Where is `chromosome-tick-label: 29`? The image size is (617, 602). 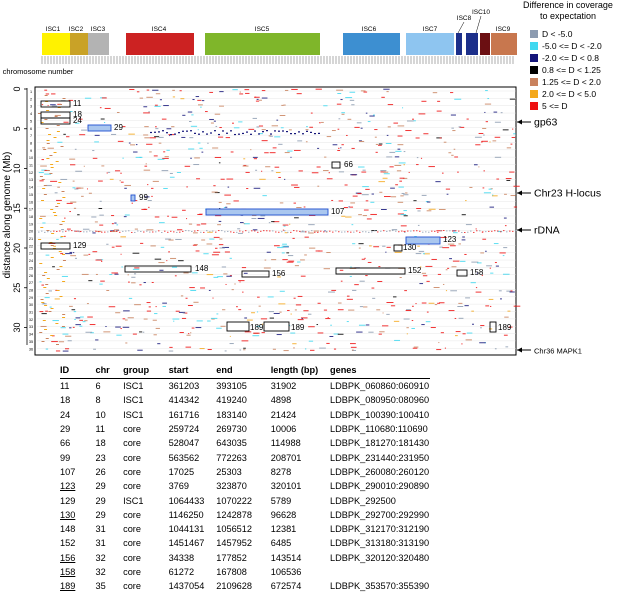
chromosome-tick-label: 29 is located at coordinates (31, 298).